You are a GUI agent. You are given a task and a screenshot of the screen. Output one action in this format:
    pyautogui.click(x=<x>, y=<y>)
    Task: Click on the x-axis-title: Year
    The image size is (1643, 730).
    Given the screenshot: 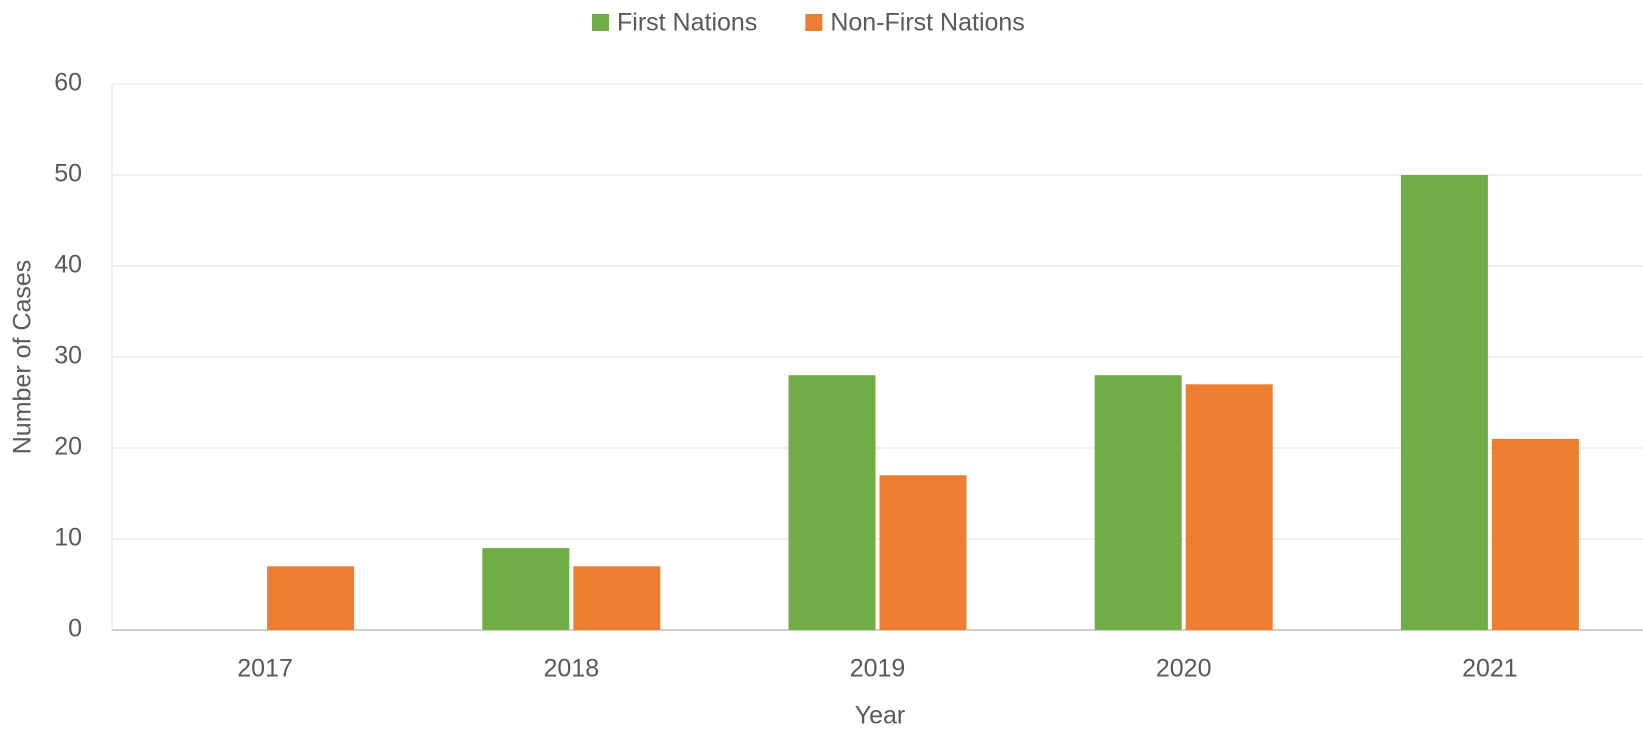 What is the action you would take?
    pyautogui.click(x=880, y=716)
    